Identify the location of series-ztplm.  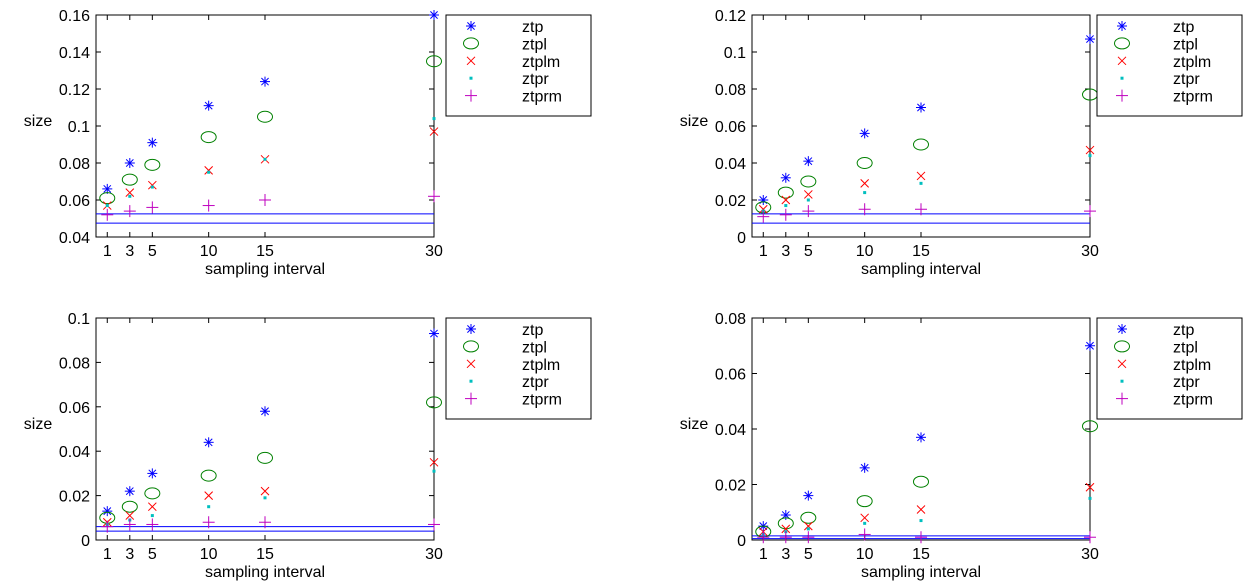
(926, 179).